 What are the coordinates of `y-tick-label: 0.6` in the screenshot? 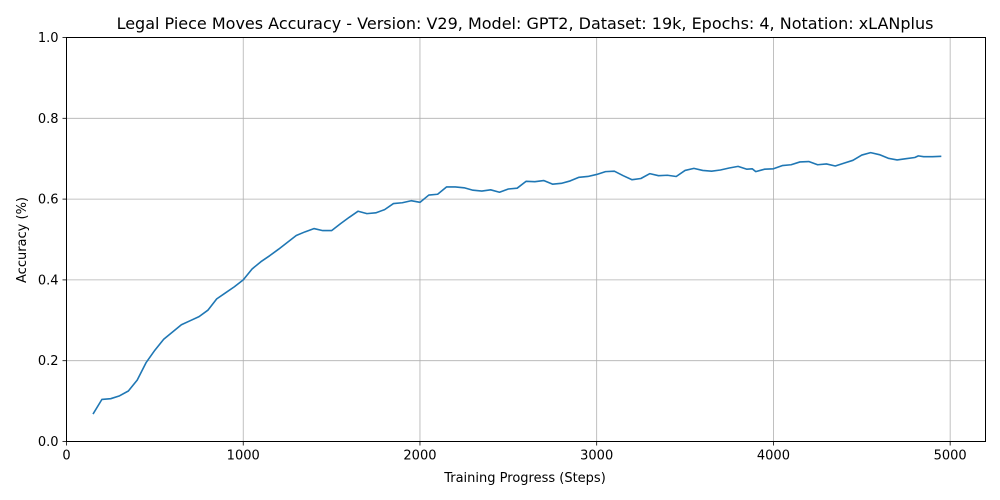 It's located at (48, 200).